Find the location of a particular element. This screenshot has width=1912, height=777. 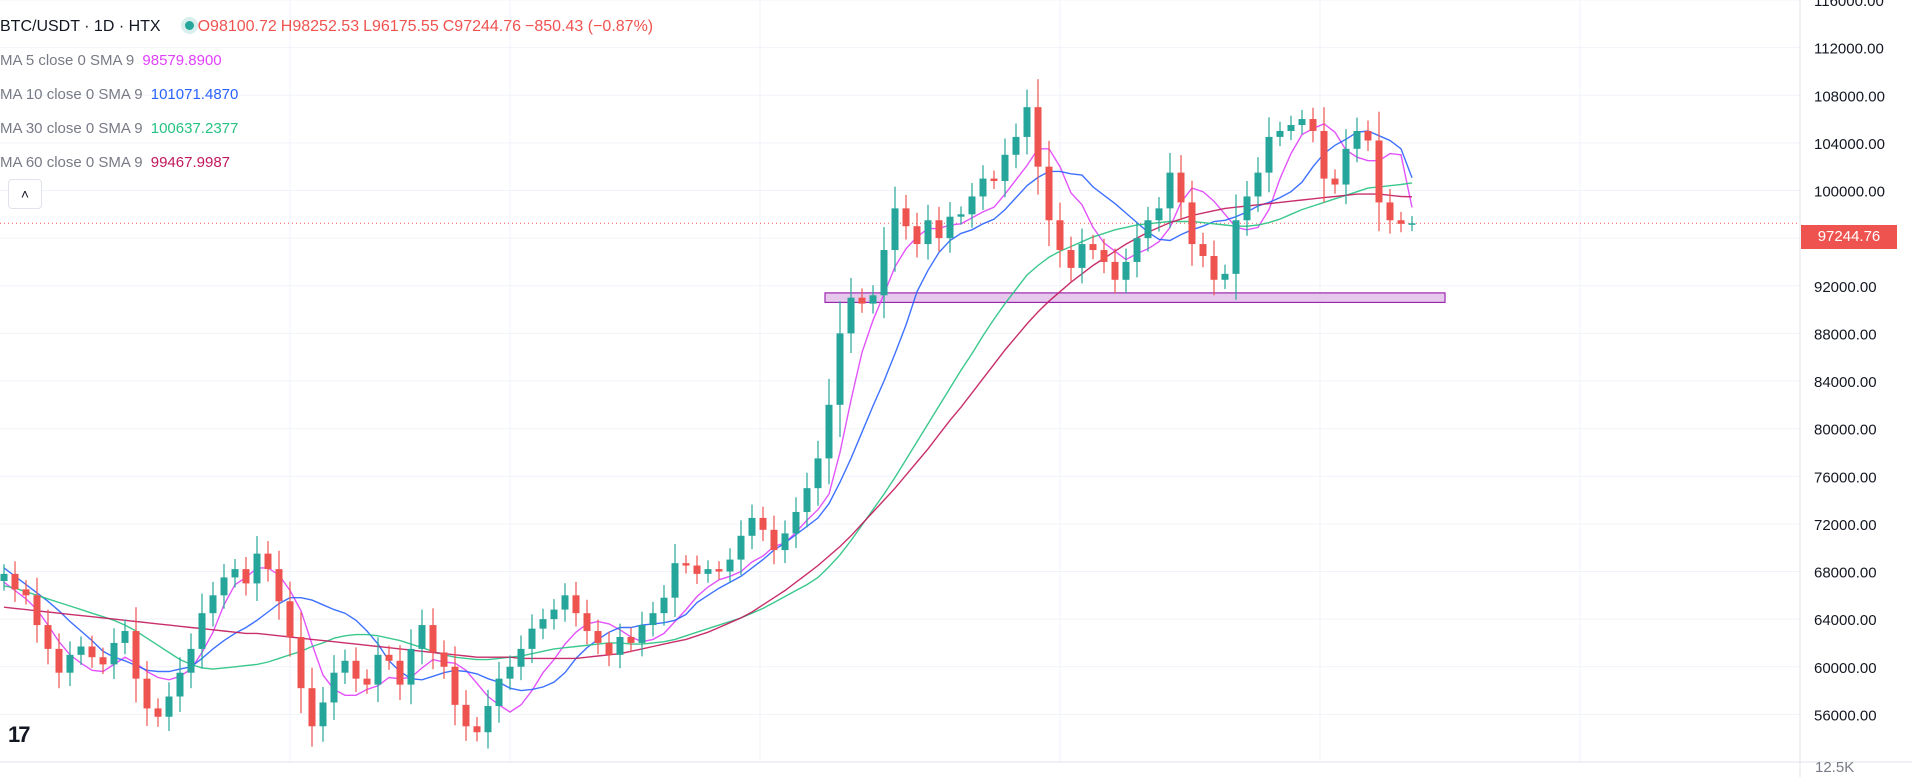

ma10-value: 101071.4870 is located at coordinates (194, 94).